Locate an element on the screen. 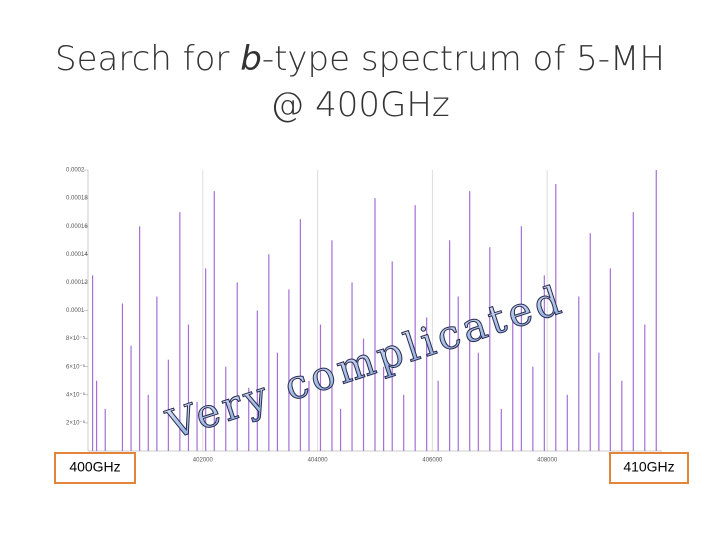  y-tick-label: 0.00016 is located at coordinates (77, 227).